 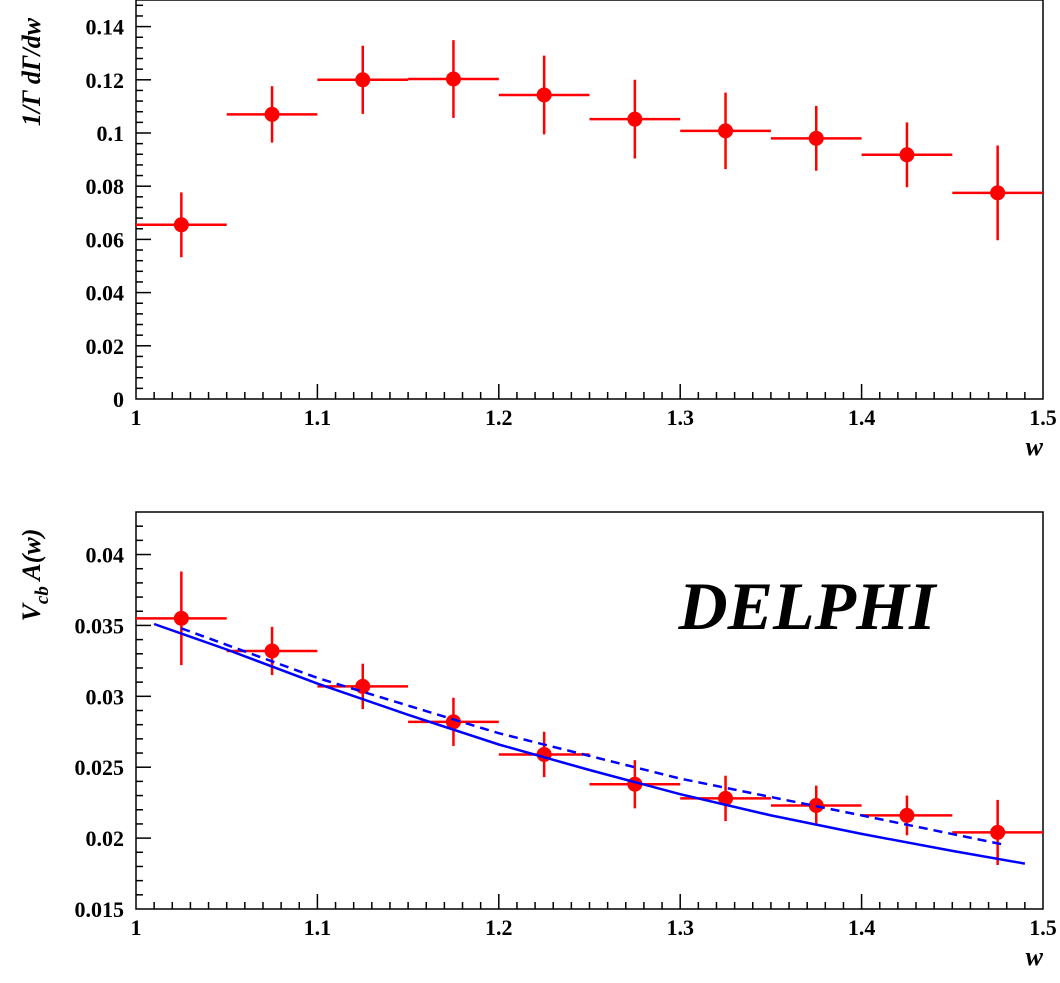 What do you see at coordinates (105, 239) in the screenshot?
I see `y-tick-label: 0.06` at bounding box center [105, 239].